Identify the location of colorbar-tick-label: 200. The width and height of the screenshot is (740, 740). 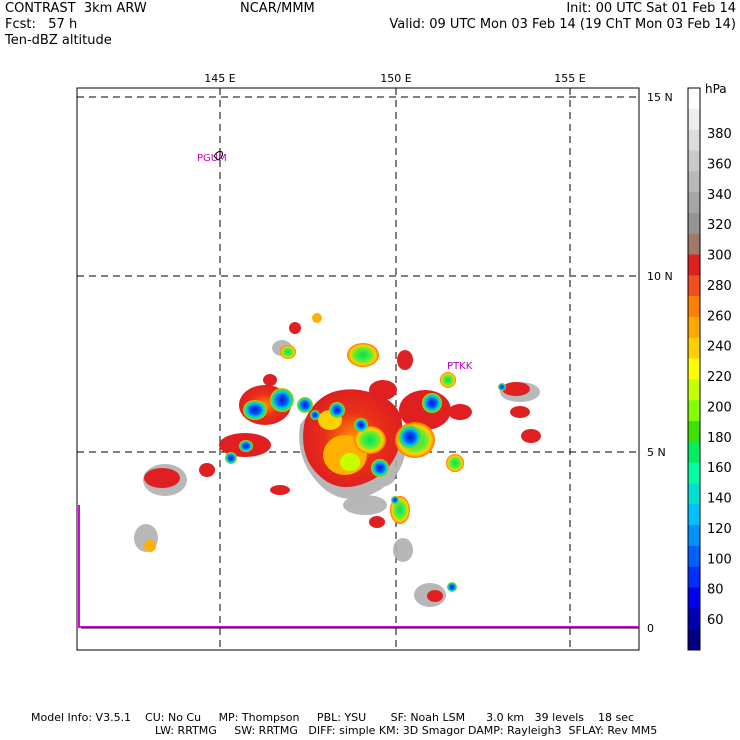
(719, 407).